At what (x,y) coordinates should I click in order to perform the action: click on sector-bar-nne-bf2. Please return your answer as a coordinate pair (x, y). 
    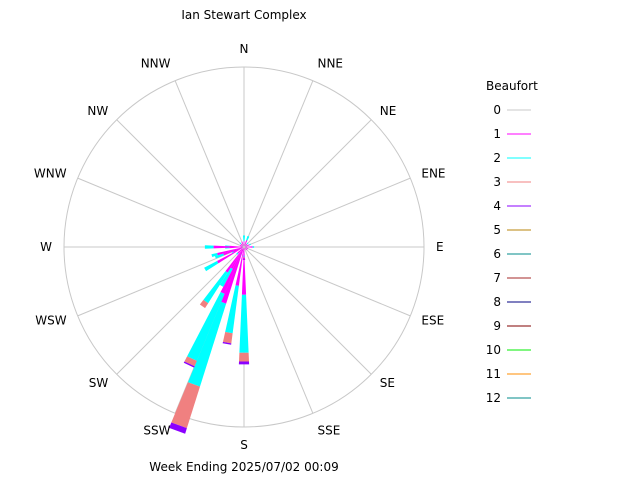
    Looking at the image, I should click on (247, 238).